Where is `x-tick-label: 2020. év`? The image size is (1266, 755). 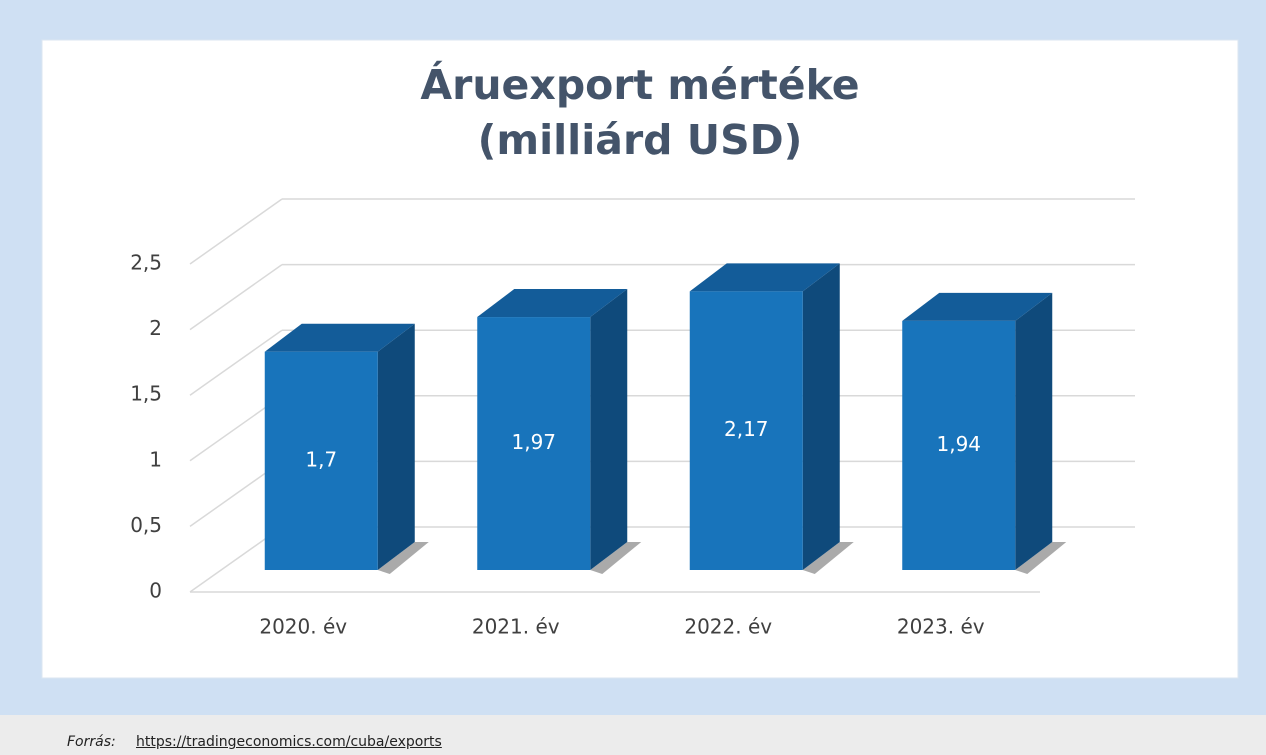
x-tick-label: 2020. év is located at coordinates (303, 627).